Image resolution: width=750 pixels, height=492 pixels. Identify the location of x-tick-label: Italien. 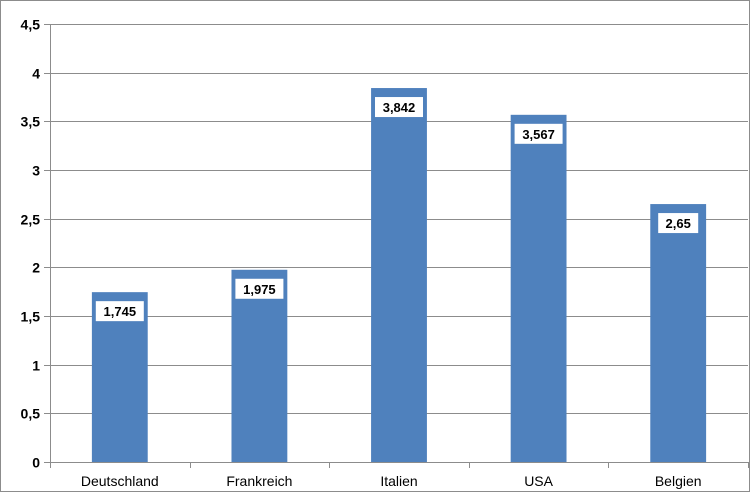
(398, 481).